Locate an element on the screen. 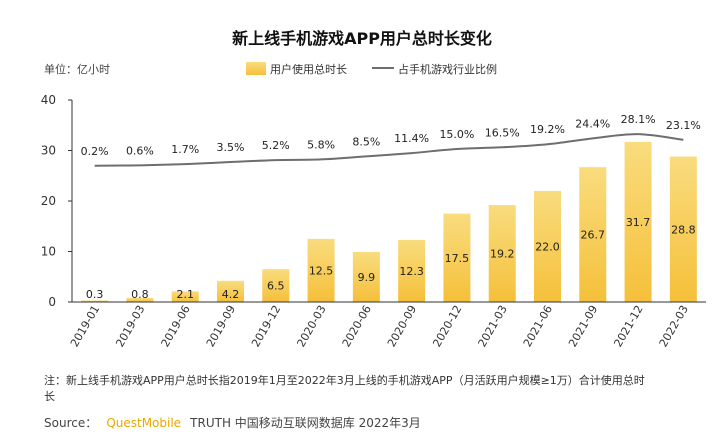 Image resolution: width=724 pixels, height=442 pixels. x-tick-label: 2019-03 is located at coordinates (130, 326).